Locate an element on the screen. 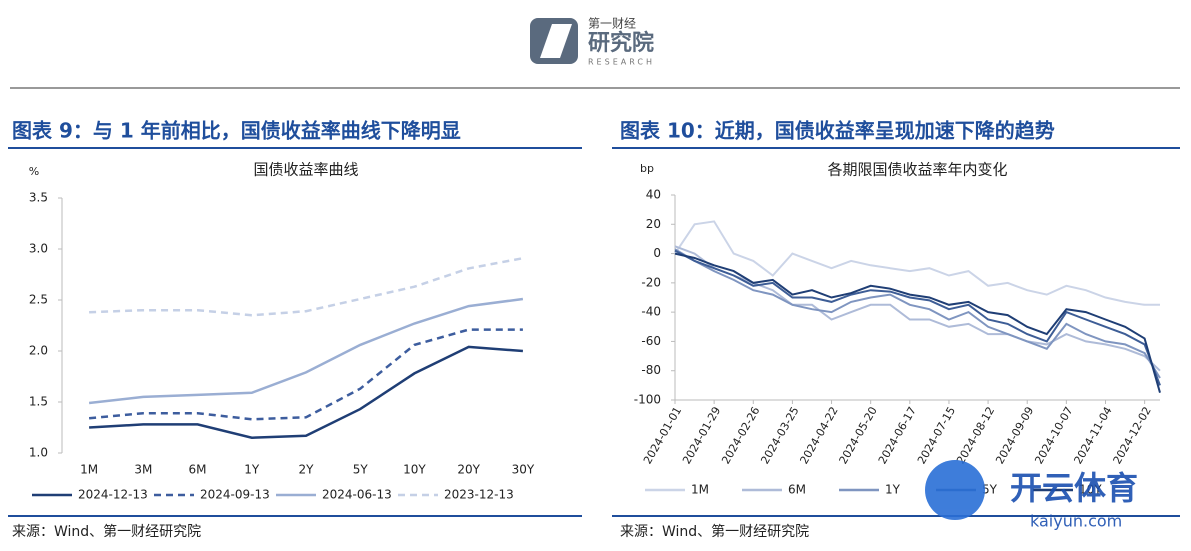 The image size is (1191, 551). legend-label: 10Y is located at coordinates (1090, 490).